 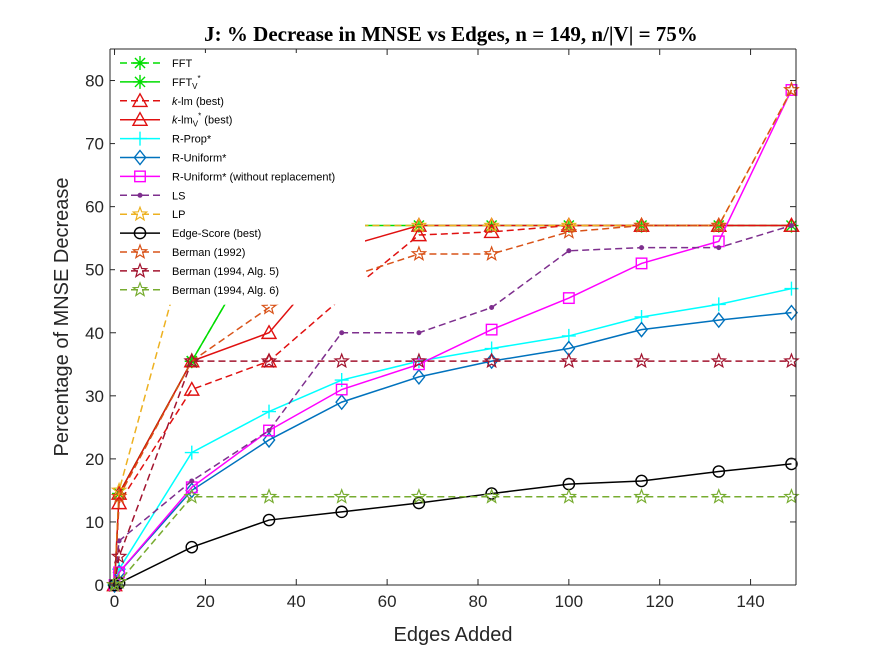 I want to click on legend-entry: R-Uniform* (without replacement), so click(x=227, y=176).